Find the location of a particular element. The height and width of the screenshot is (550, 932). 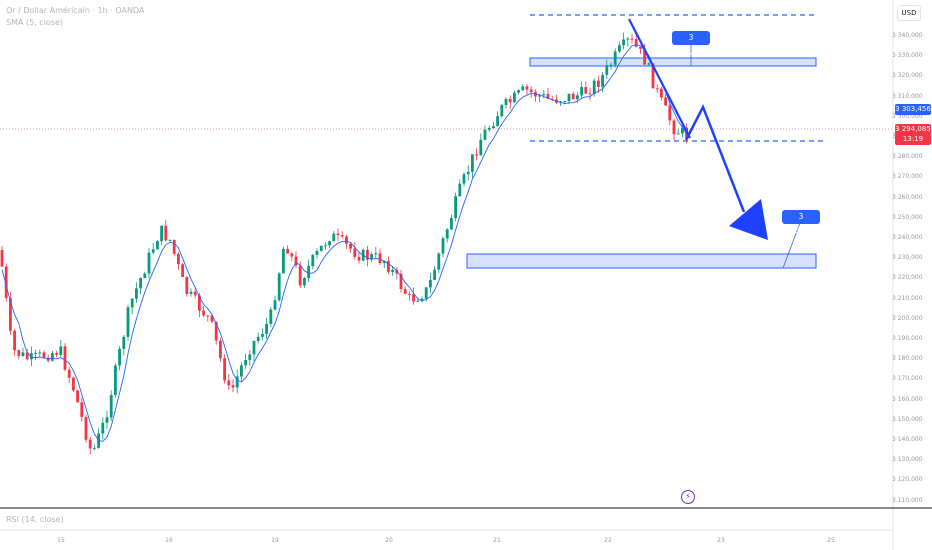

price-tick: 3 330,000 is located at coordinates (907, 56).